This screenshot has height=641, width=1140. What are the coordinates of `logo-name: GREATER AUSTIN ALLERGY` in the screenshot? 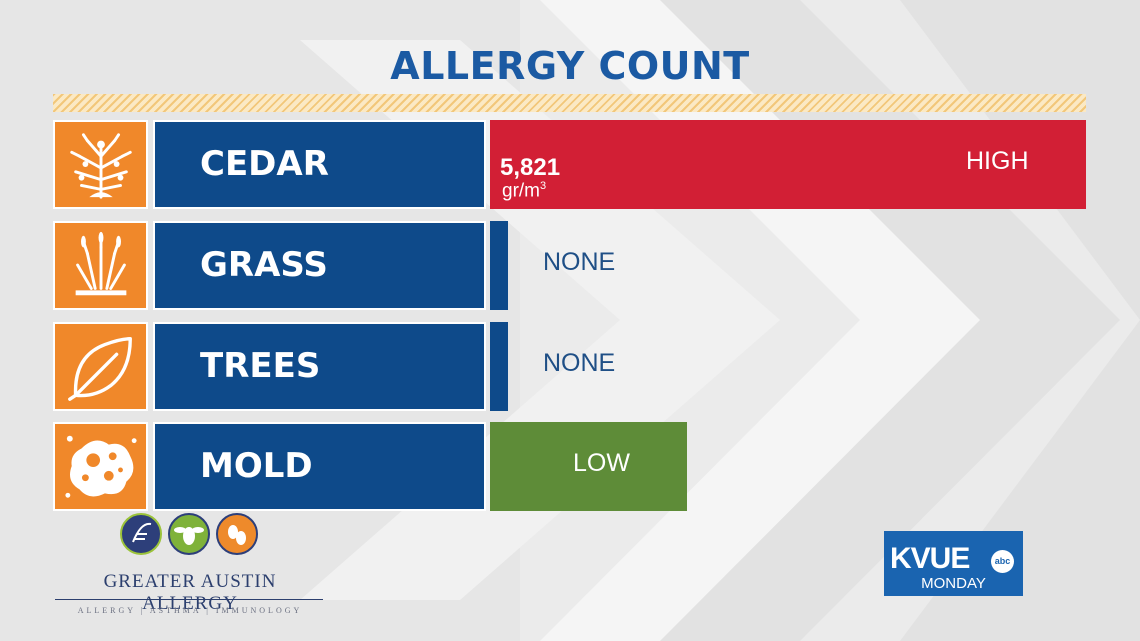 It's located at (190, 592).